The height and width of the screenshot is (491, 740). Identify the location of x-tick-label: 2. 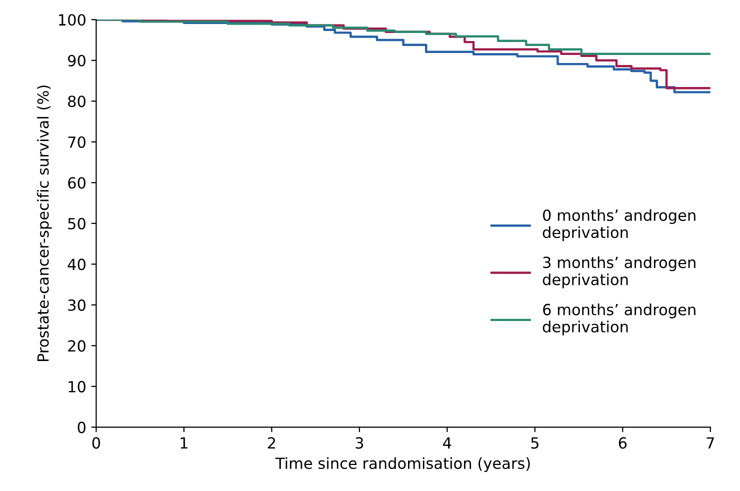
(272, 442).